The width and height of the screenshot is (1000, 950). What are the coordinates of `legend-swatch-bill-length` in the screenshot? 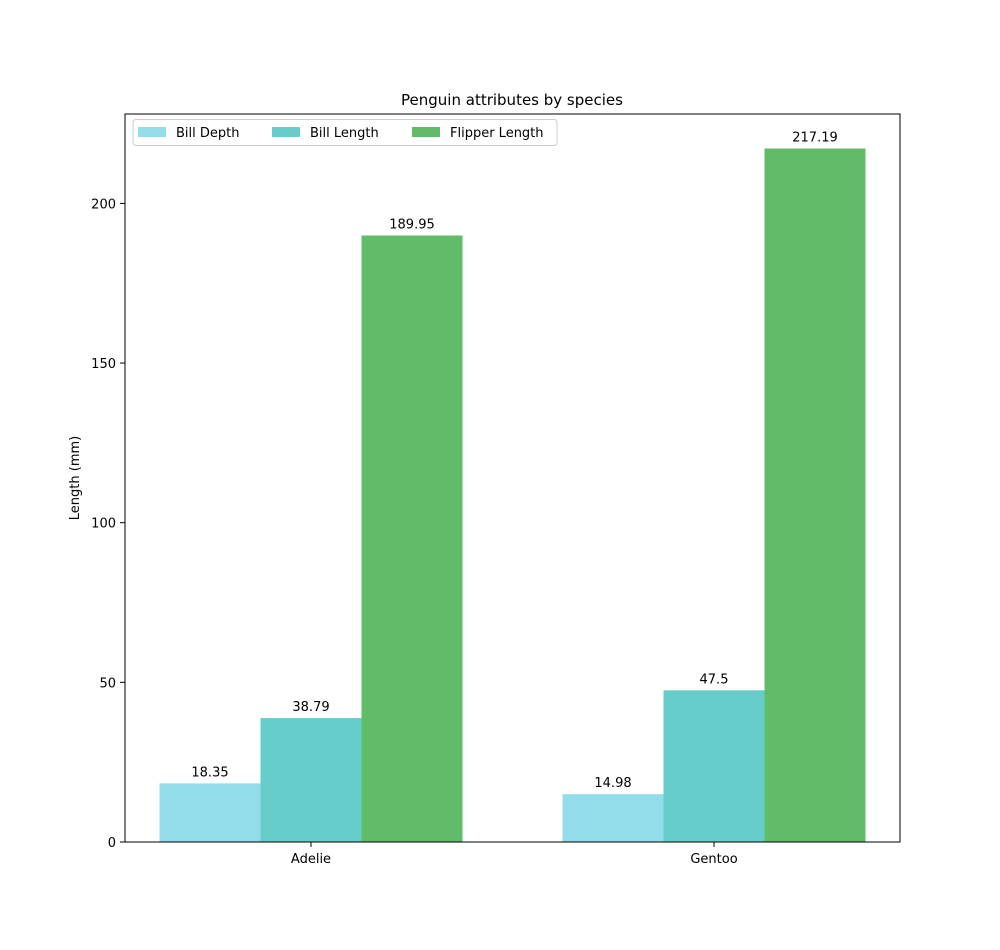 It's located at (286, 132).